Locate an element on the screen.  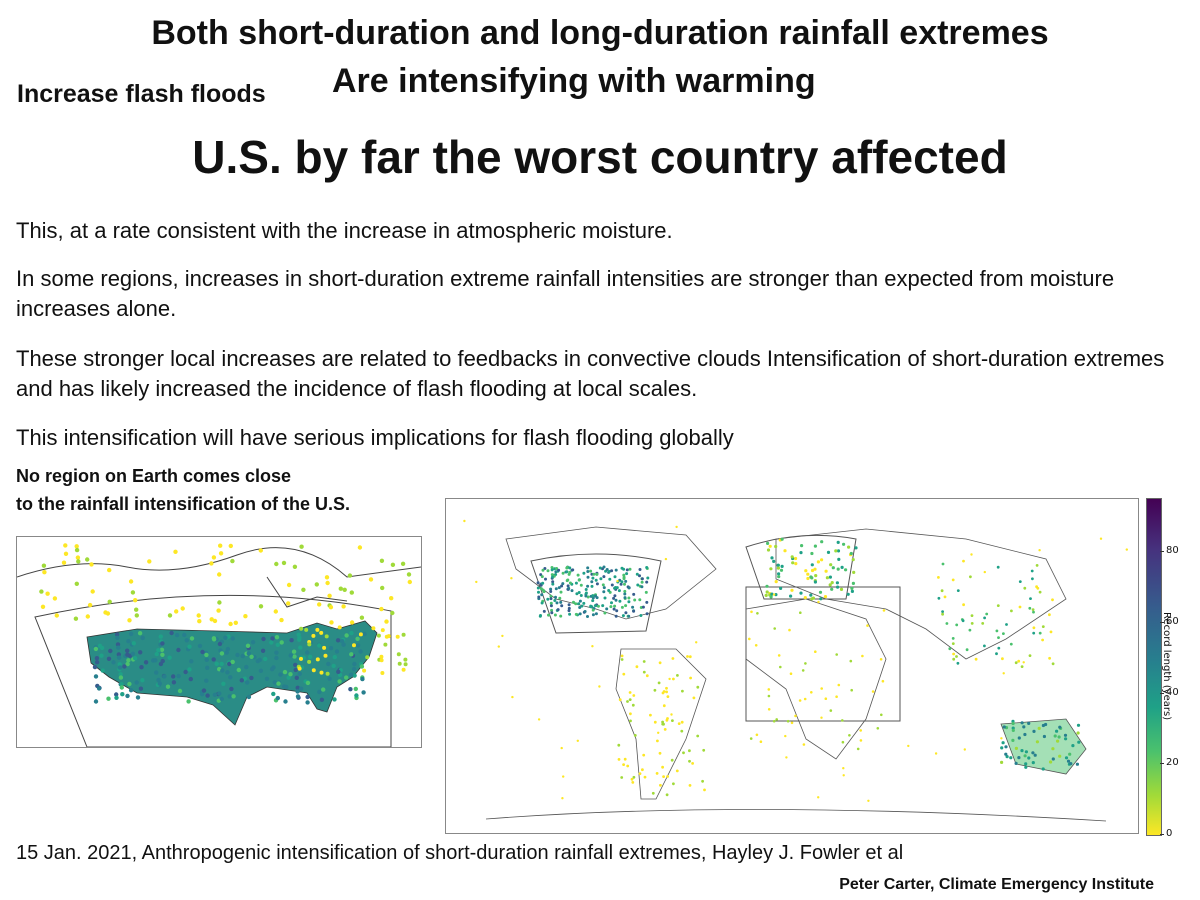
colorbar-tick-mark is located at coordinates (1162, 693).